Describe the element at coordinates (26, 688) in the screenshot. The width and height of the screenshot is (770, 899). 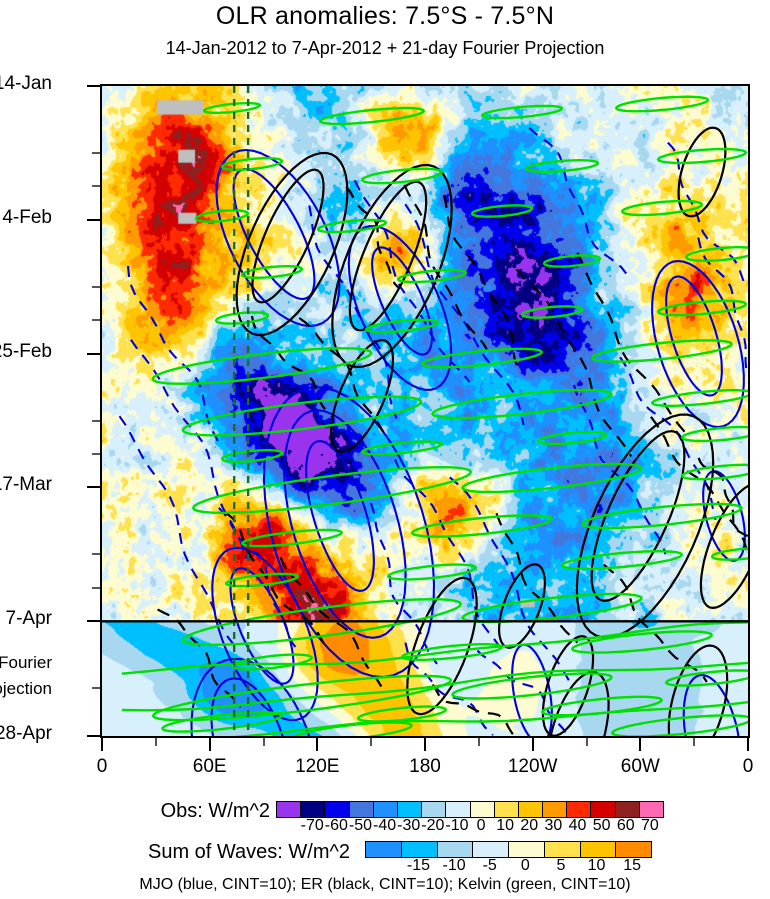
I see `fourier-projection-annotation: Projection` at that location.